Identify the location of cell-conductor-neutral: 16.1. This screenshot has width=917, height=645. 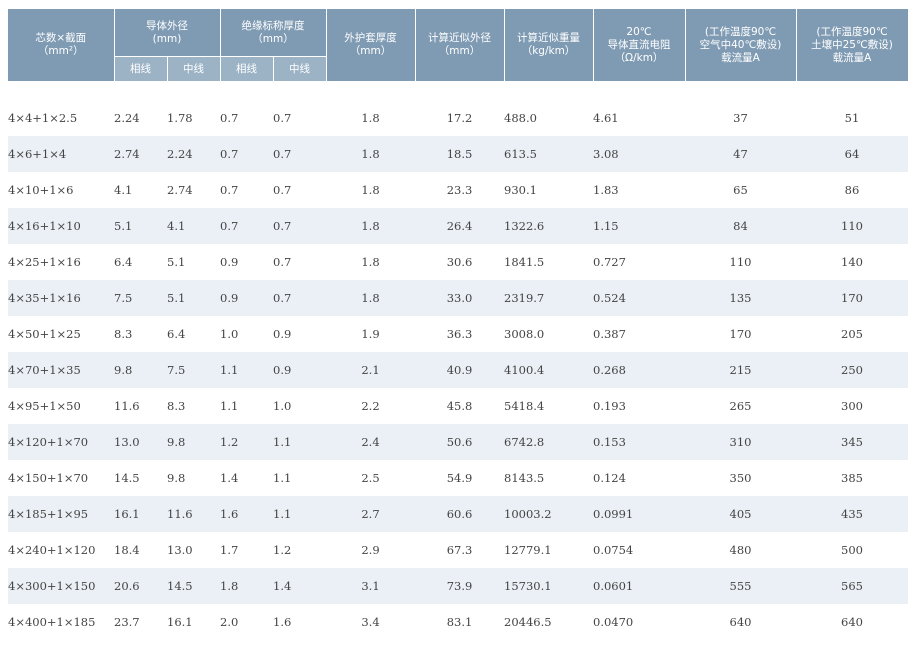
(193, 622).